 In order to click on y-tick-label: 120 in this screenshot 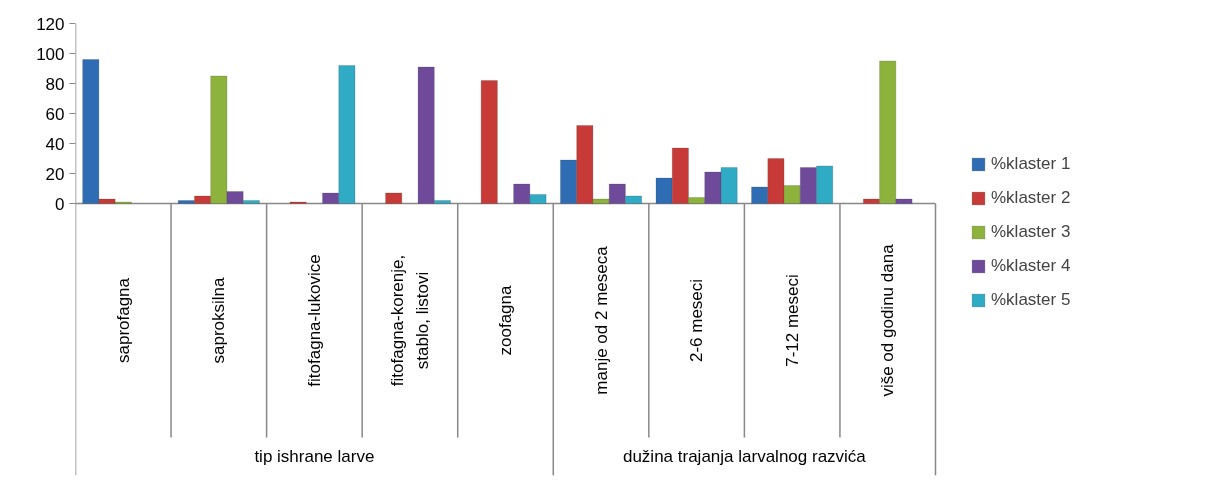, I will do `click(50, 24)`.